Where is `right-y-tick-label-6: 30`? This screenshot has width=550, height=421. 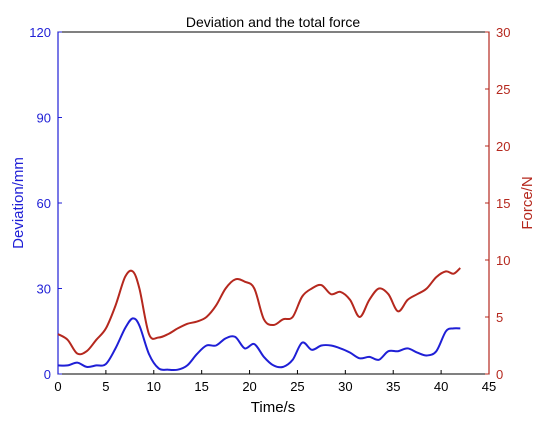
right-y-tick-label-6: 30 is located at coordinates (503, 32).